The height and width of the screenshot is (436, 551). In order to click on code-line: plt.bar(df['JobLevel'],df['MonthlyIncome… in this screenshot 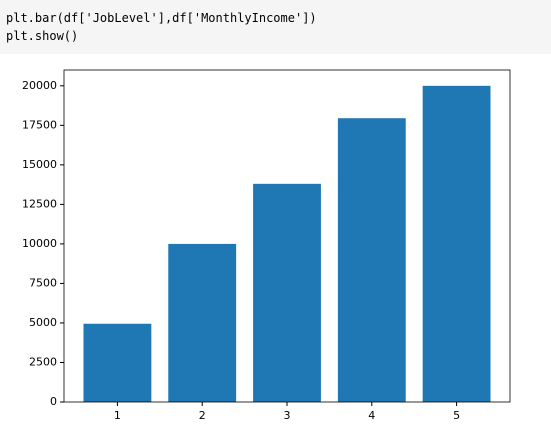, I will do `click(161, 18)`.